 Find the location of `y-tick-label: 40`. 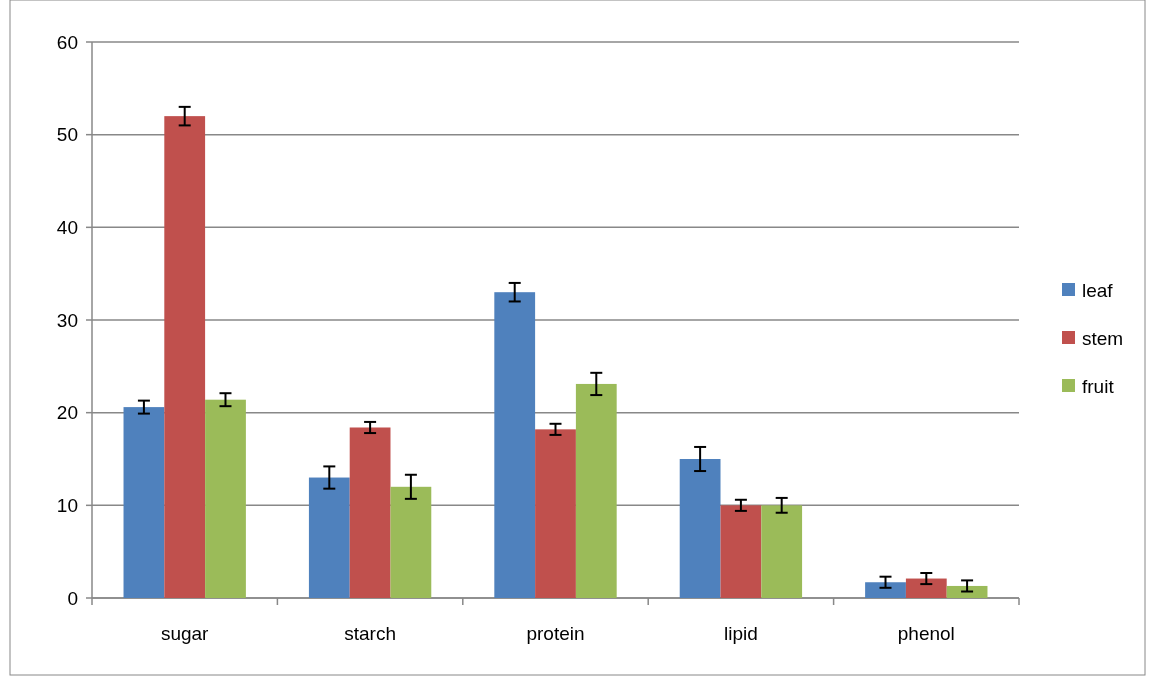

y-tick-label: 40 is located at coordinates (67, 227).